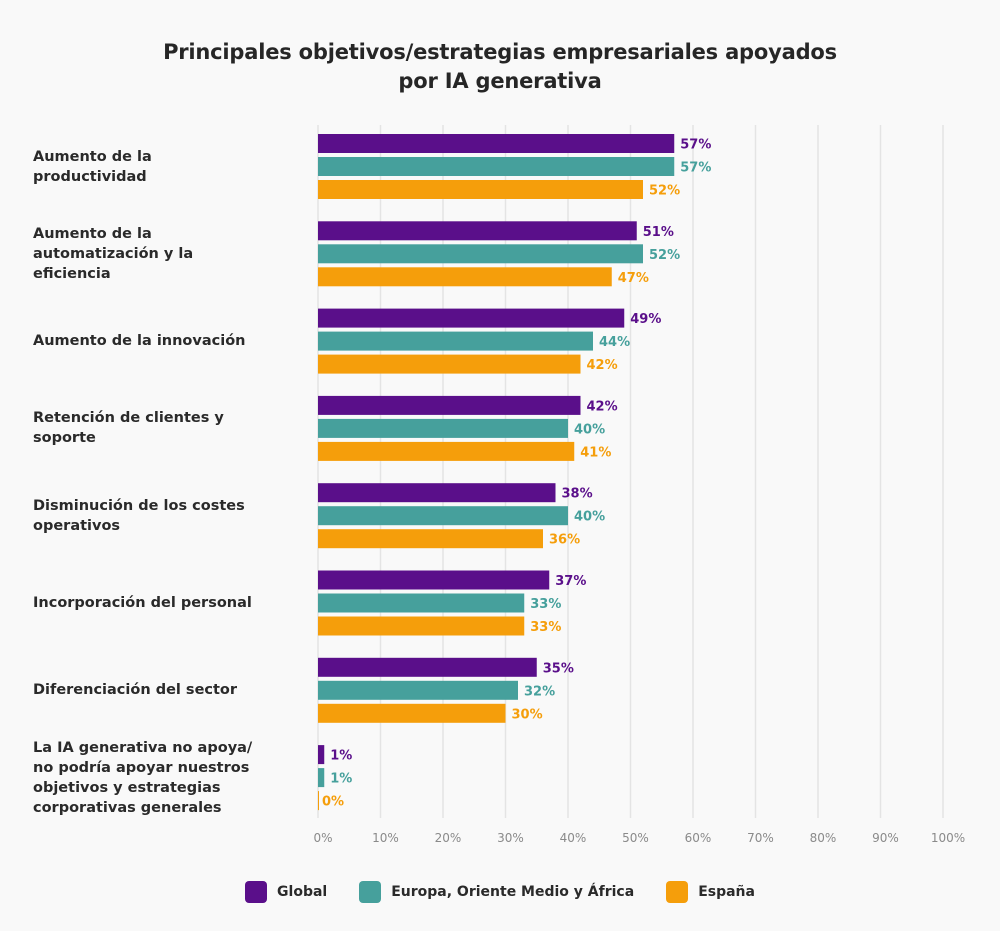  I want to click on data-label: 30%, so click(527, 714).